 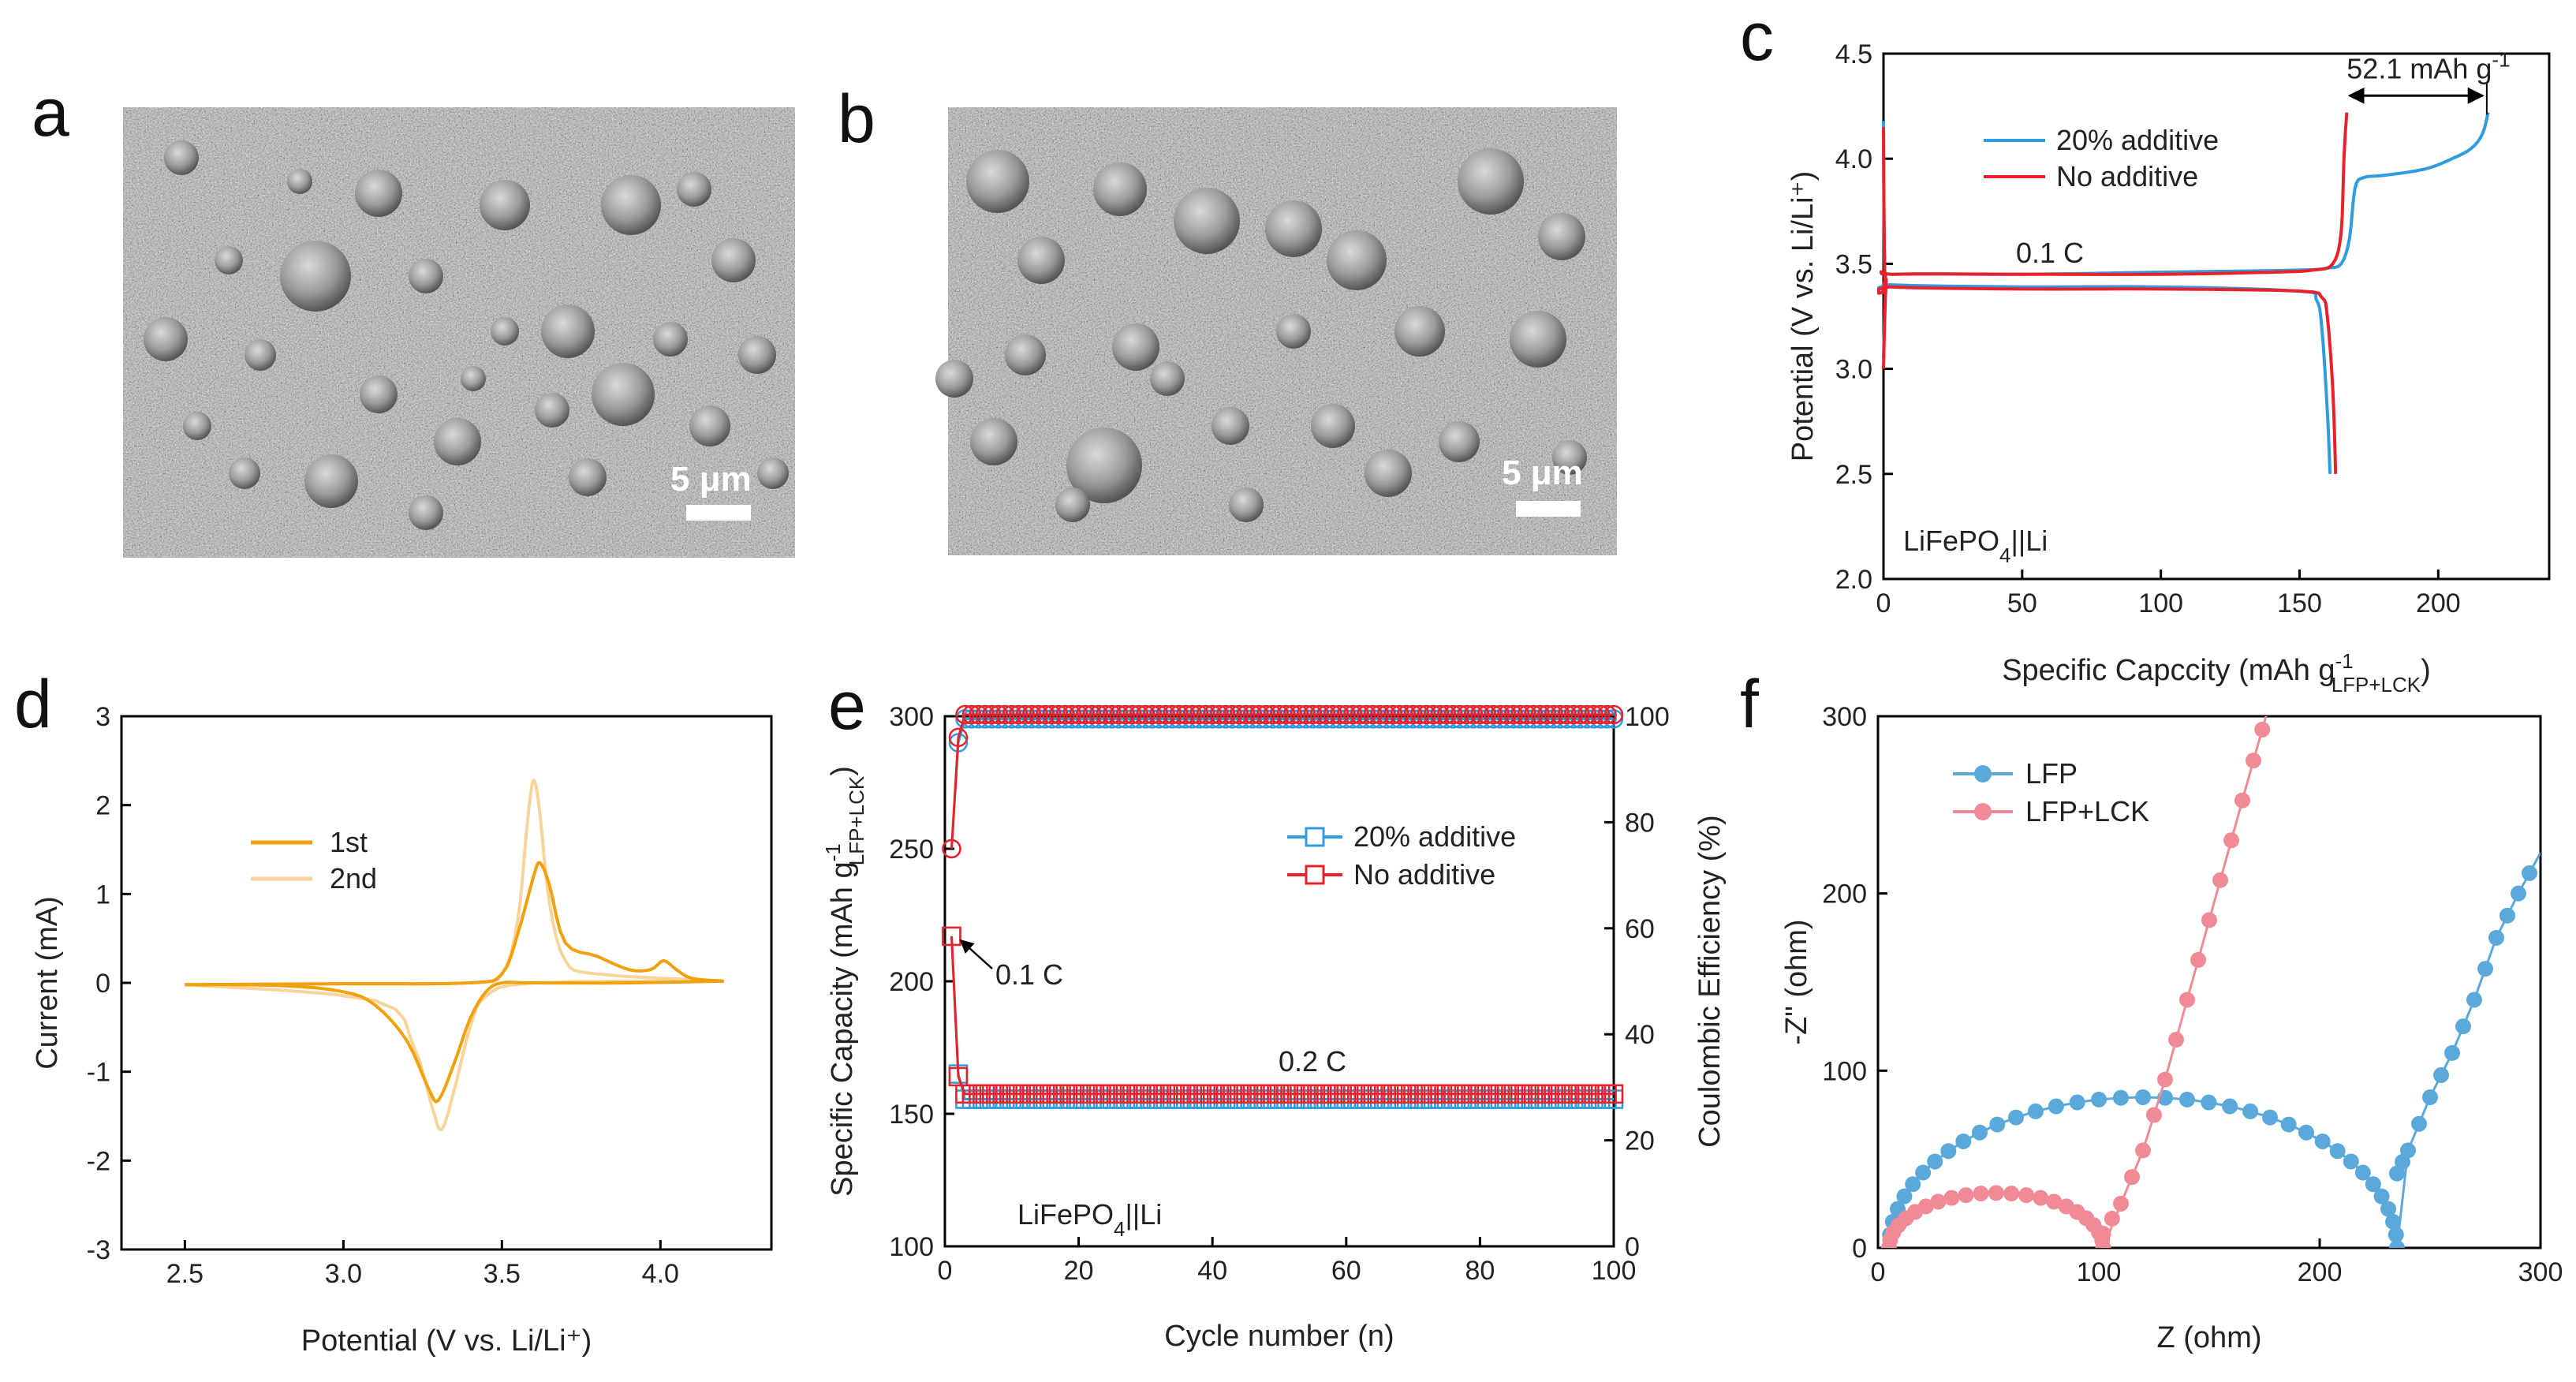 What do you see at coordinates (102, 984) in the screenshot?
I see `d-y-tick-label: 0` at bounding box center [102, 984].